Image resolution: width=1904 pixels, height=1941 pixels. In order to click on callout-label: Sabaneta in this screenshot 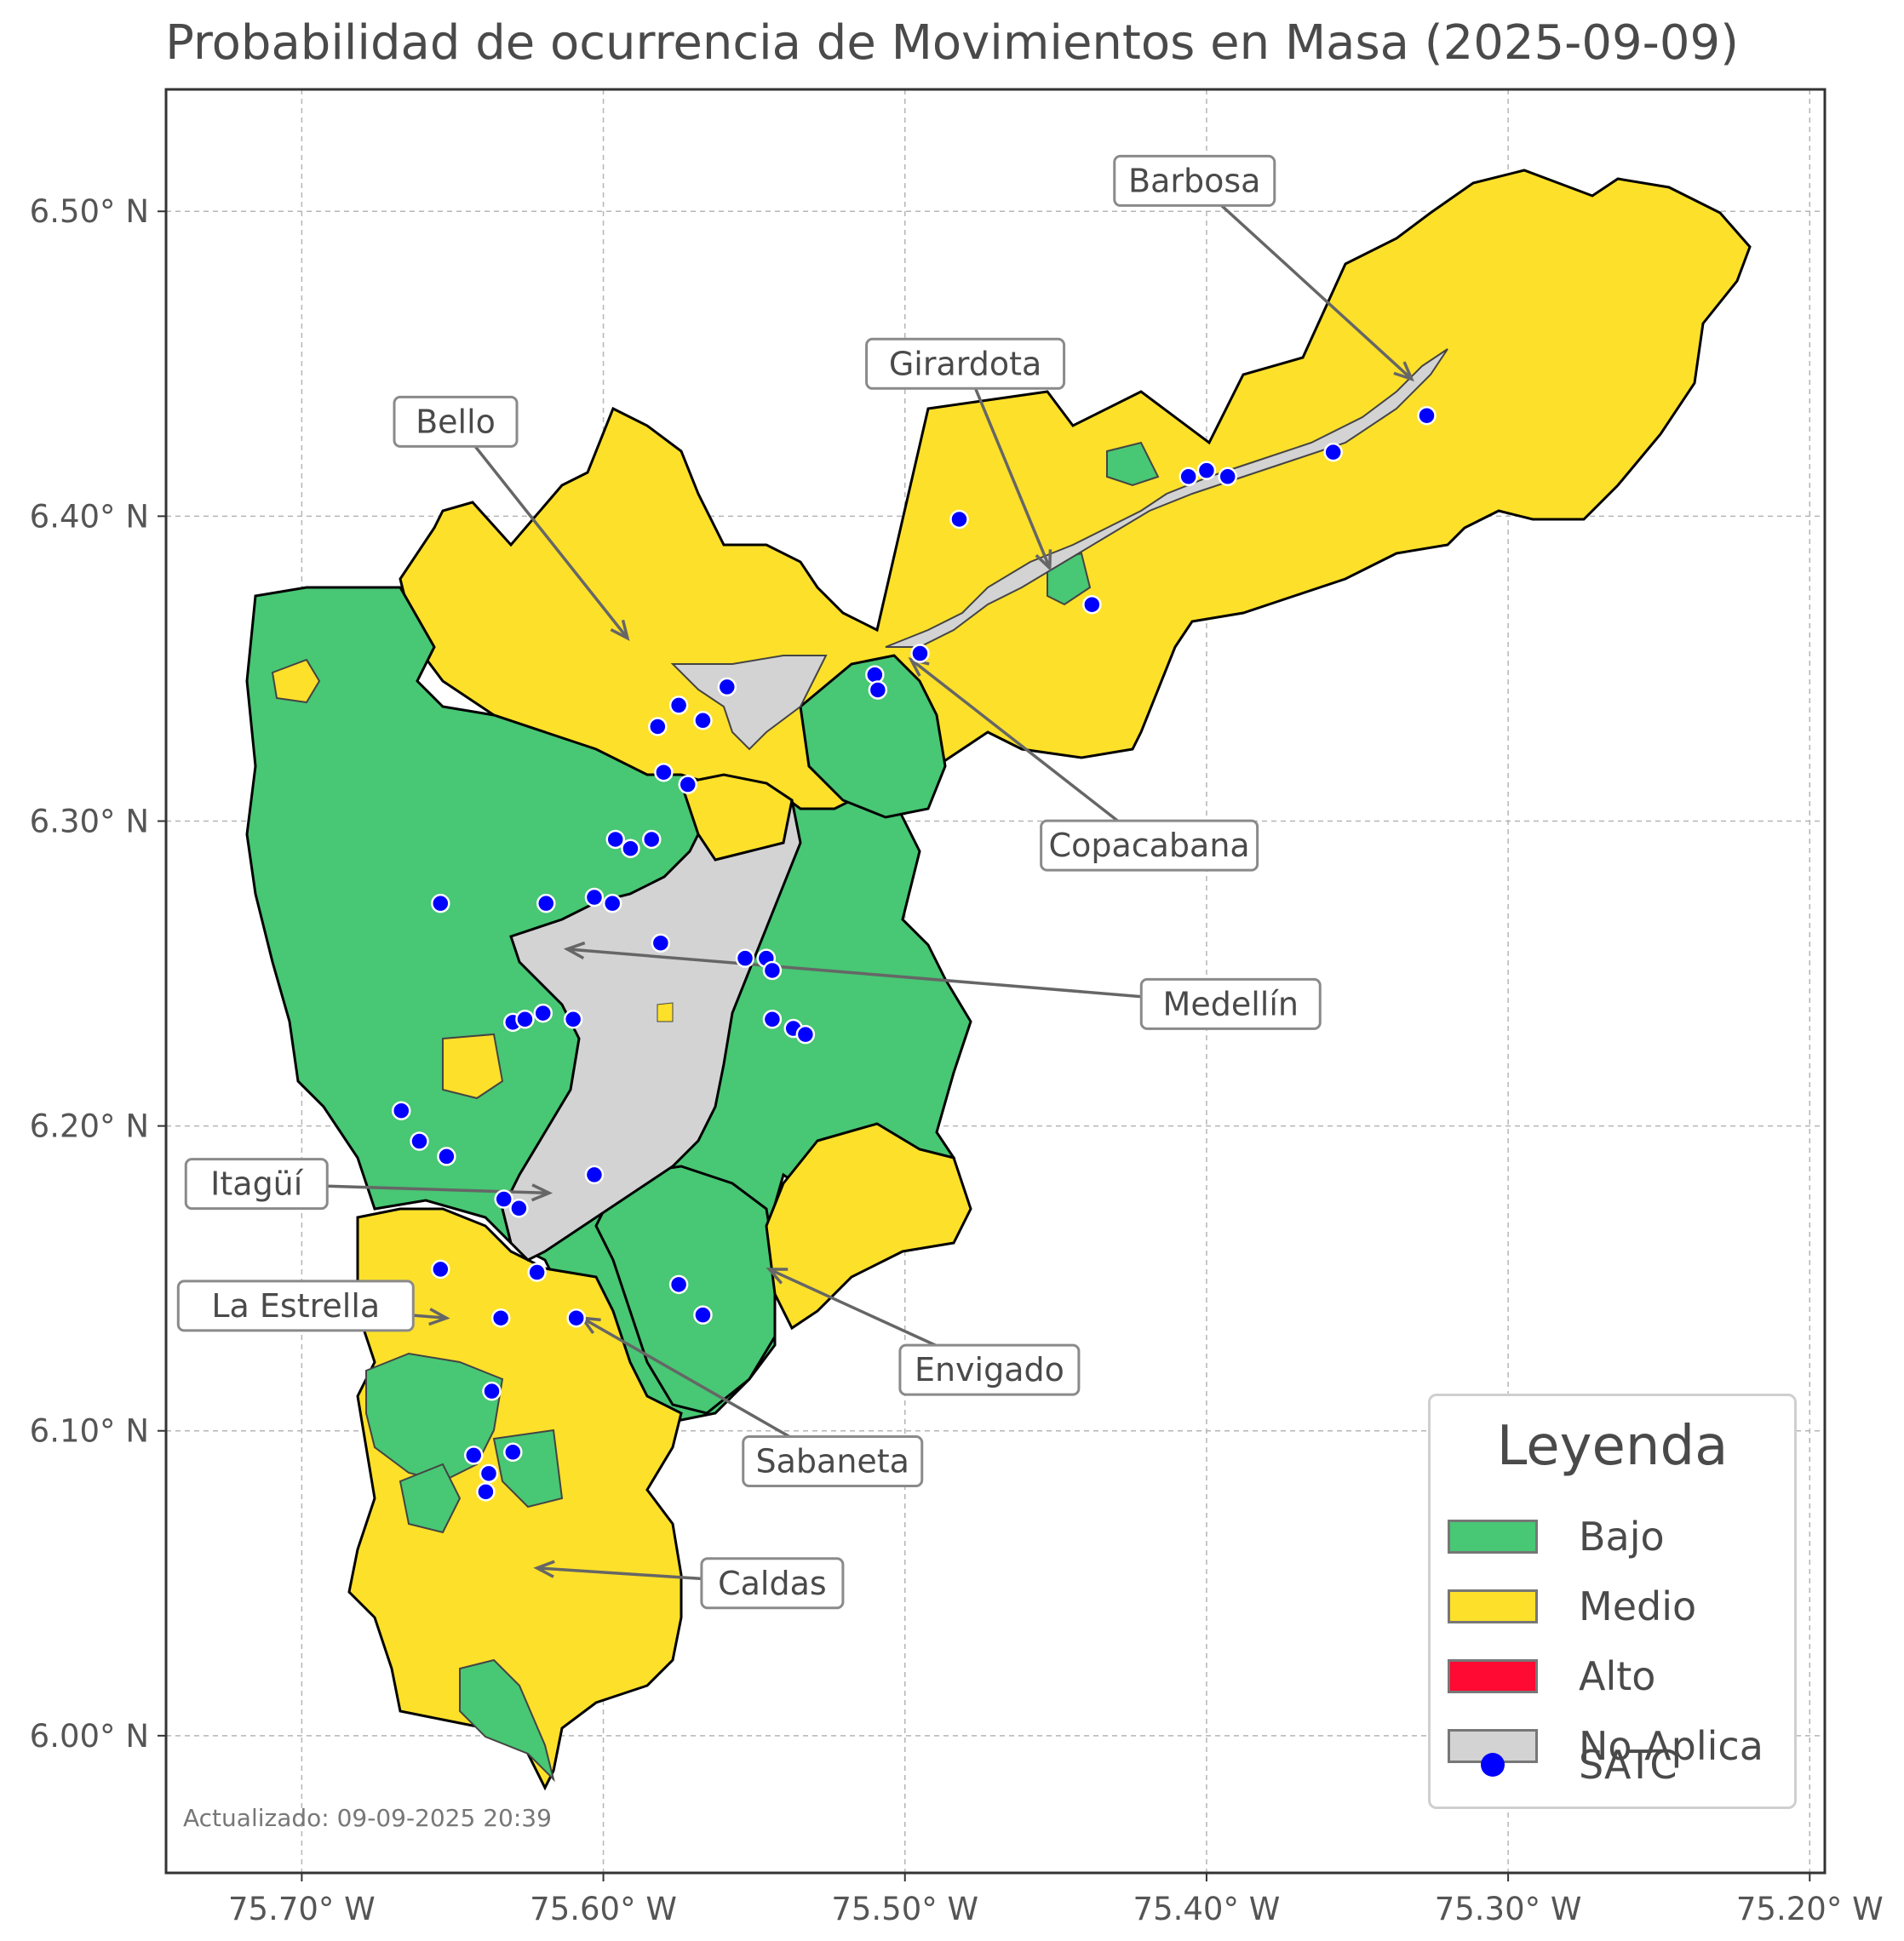, I will do `click(832, 1461)`.